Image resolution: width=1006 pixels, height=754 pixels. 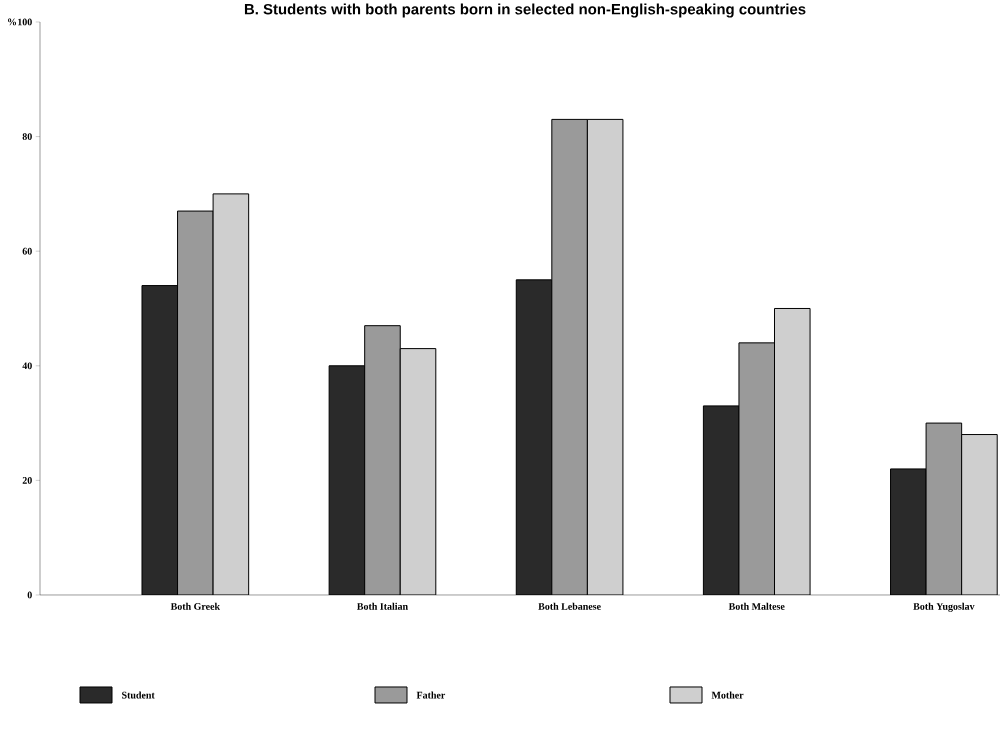 I want to click on y-tick-label: 60, so click(x=27, y=251).